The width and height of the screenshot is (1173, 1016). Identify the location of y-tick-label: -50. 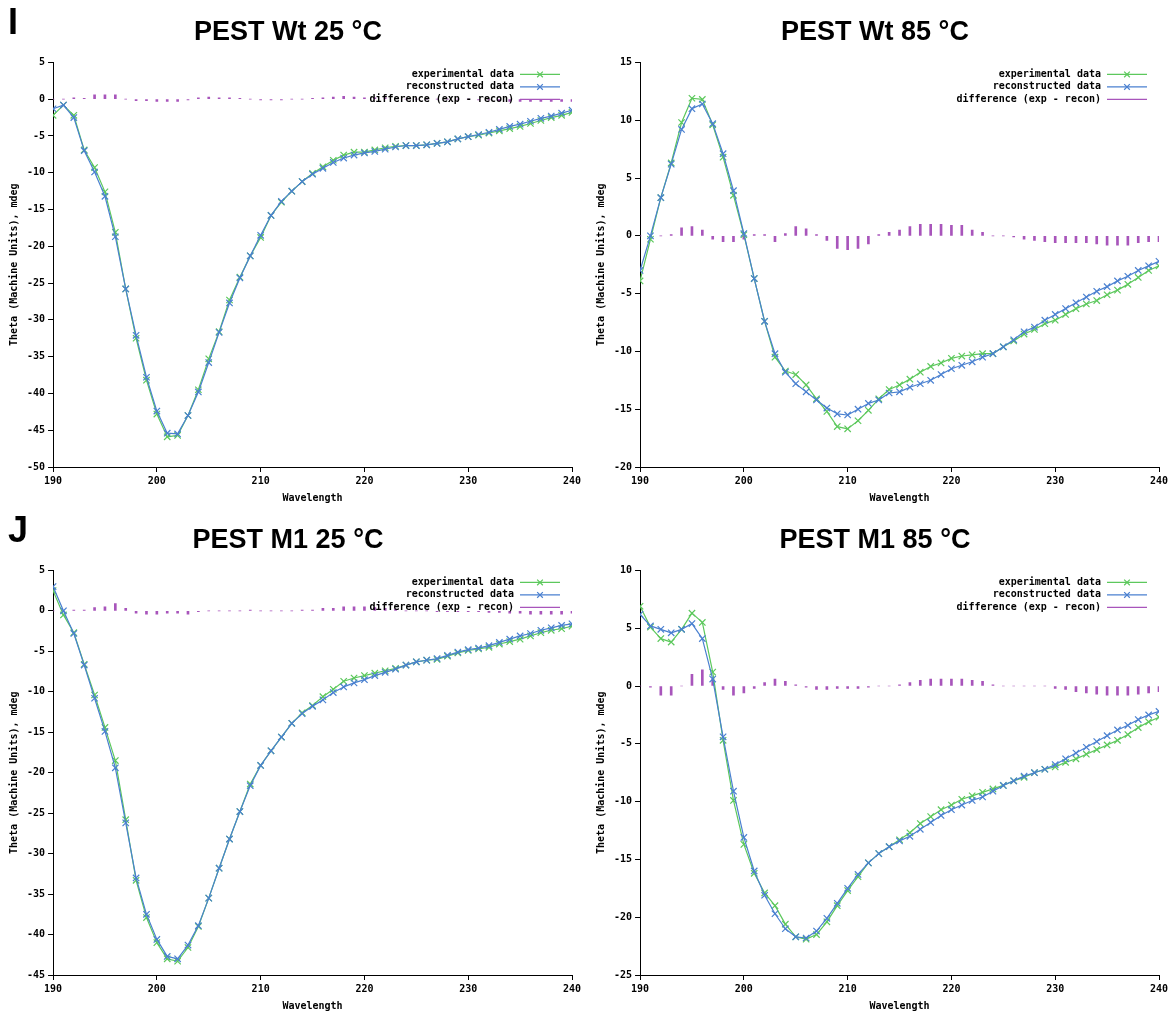
(36, 466).